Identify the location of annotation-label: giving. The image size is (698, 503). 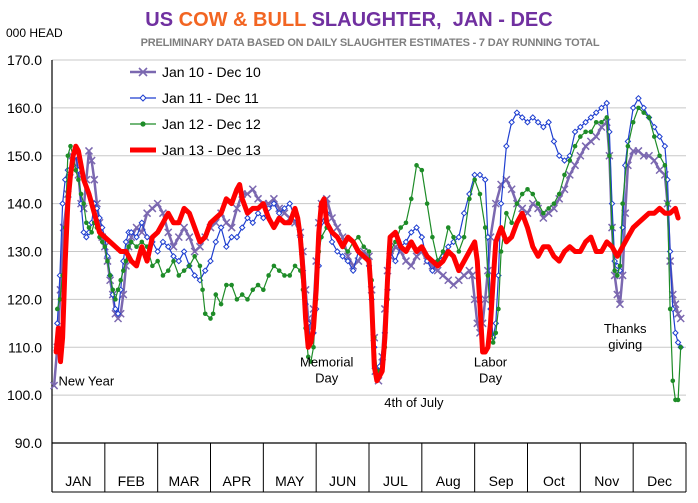
(625, 344).